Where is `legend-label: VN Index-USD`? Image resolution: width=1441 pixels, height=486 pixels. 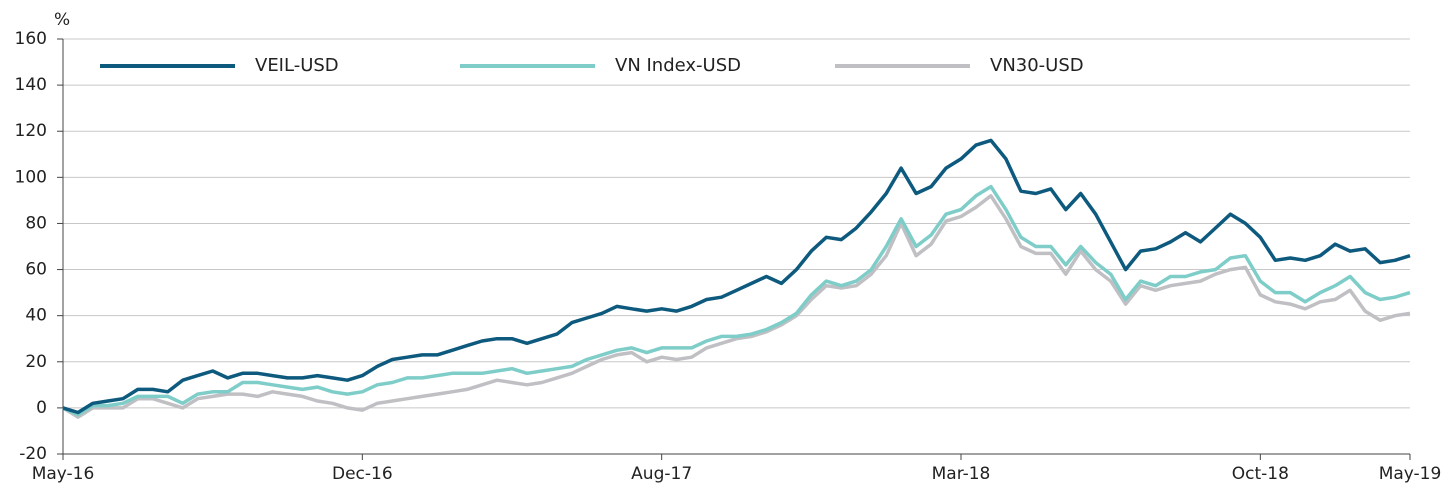 legend-label: VN Index-USD is located at coordinates (678, 65).